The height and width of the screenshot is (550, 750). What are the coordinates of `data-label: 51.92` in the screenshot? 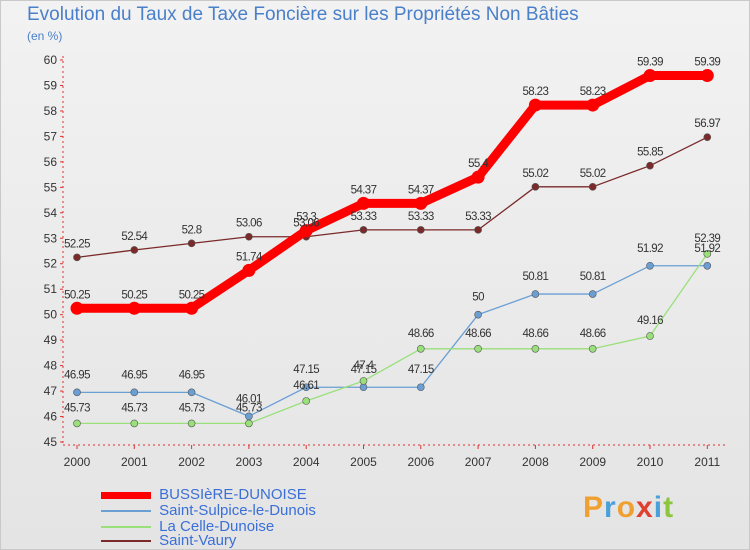 It's located at (650, 249).